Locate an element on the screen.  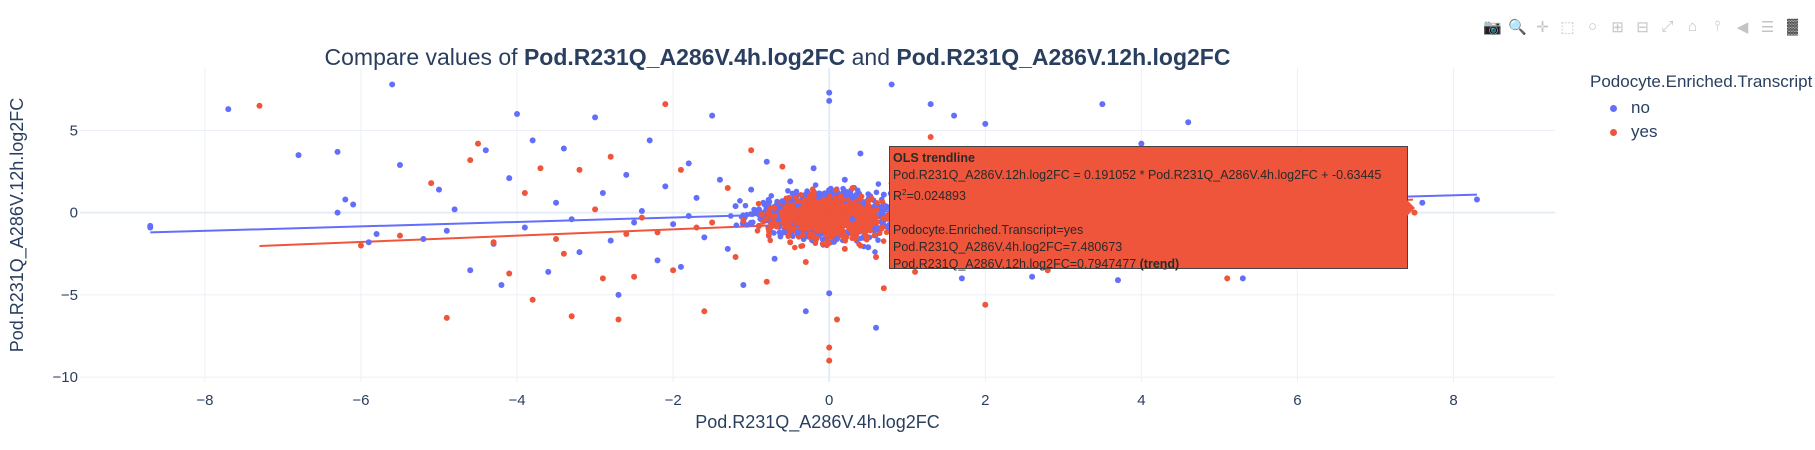
pan-icon: ✛ is located at coordinates (1542, 27).